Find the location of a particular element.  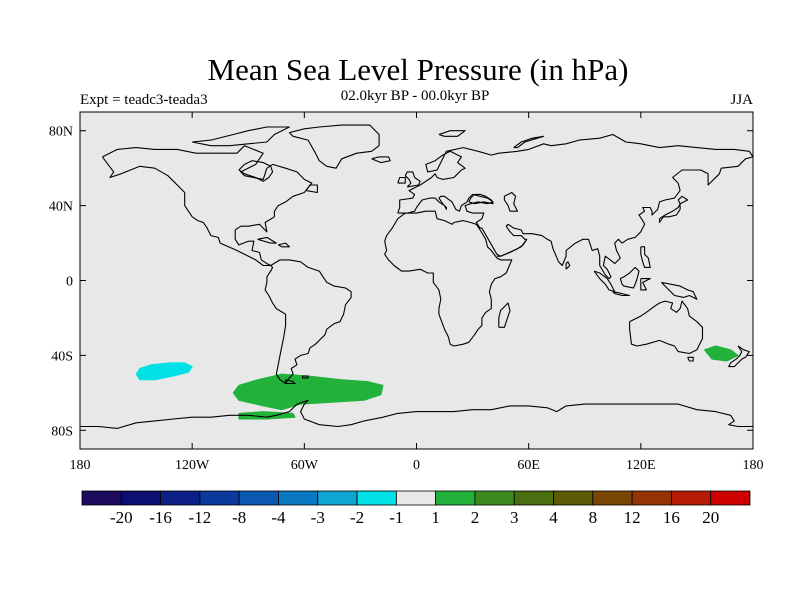

newfoundland-coast is located at coordinates (311, 189).